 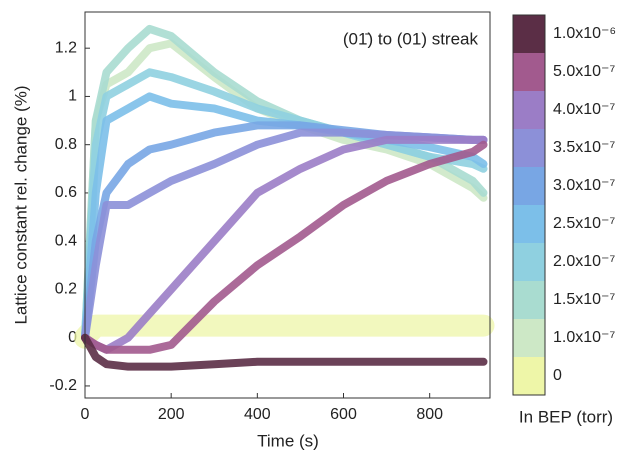 What do you see at coordinates (72, 337) in the screenshot?
I see `y-tick-label: 0` at bounding box center [72, 337].